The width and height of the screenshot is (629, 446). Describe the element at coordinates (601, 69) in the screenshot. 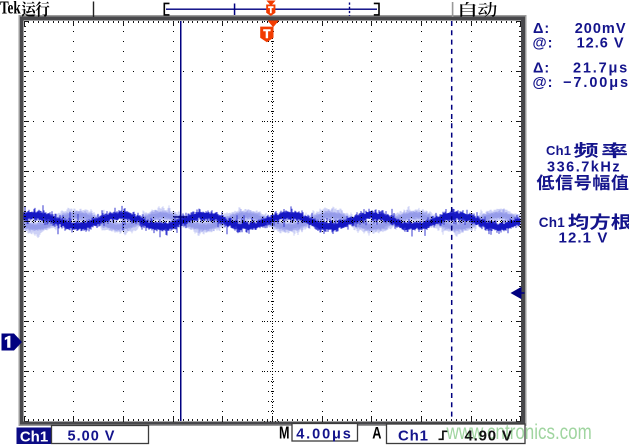

I see `svg-text: 21.7μs` at that location.